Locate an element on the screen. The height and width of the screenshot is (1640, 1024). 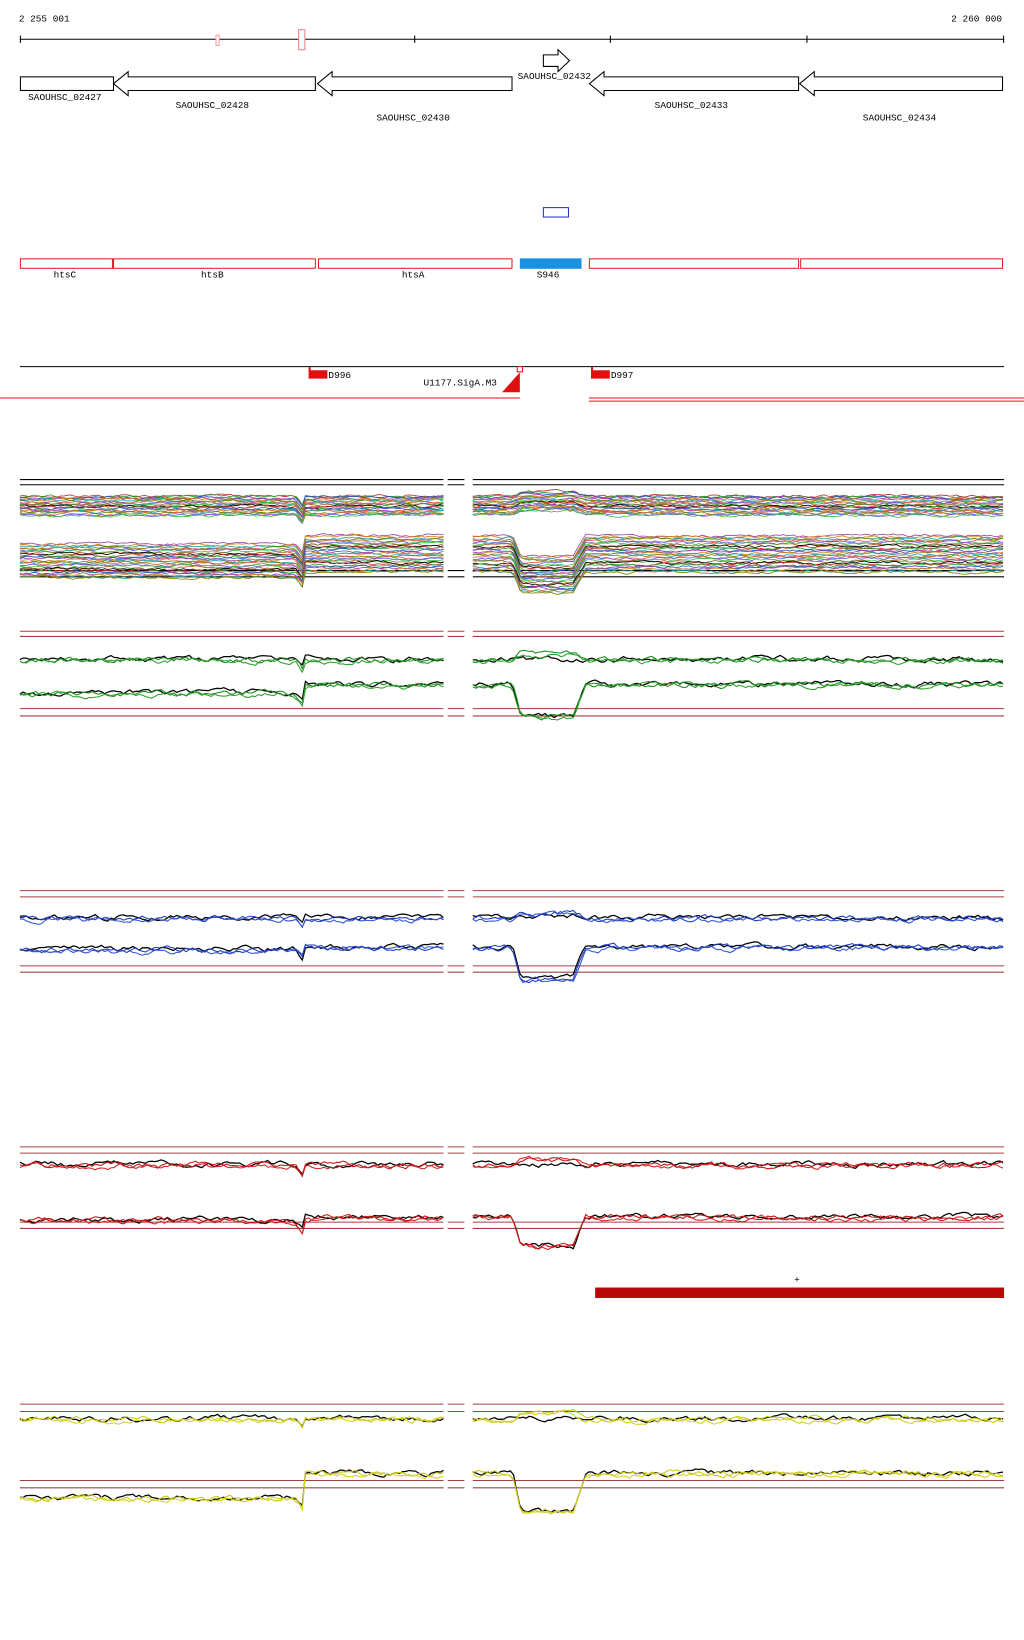
gene-arrows is located at coordinates (511, 72).